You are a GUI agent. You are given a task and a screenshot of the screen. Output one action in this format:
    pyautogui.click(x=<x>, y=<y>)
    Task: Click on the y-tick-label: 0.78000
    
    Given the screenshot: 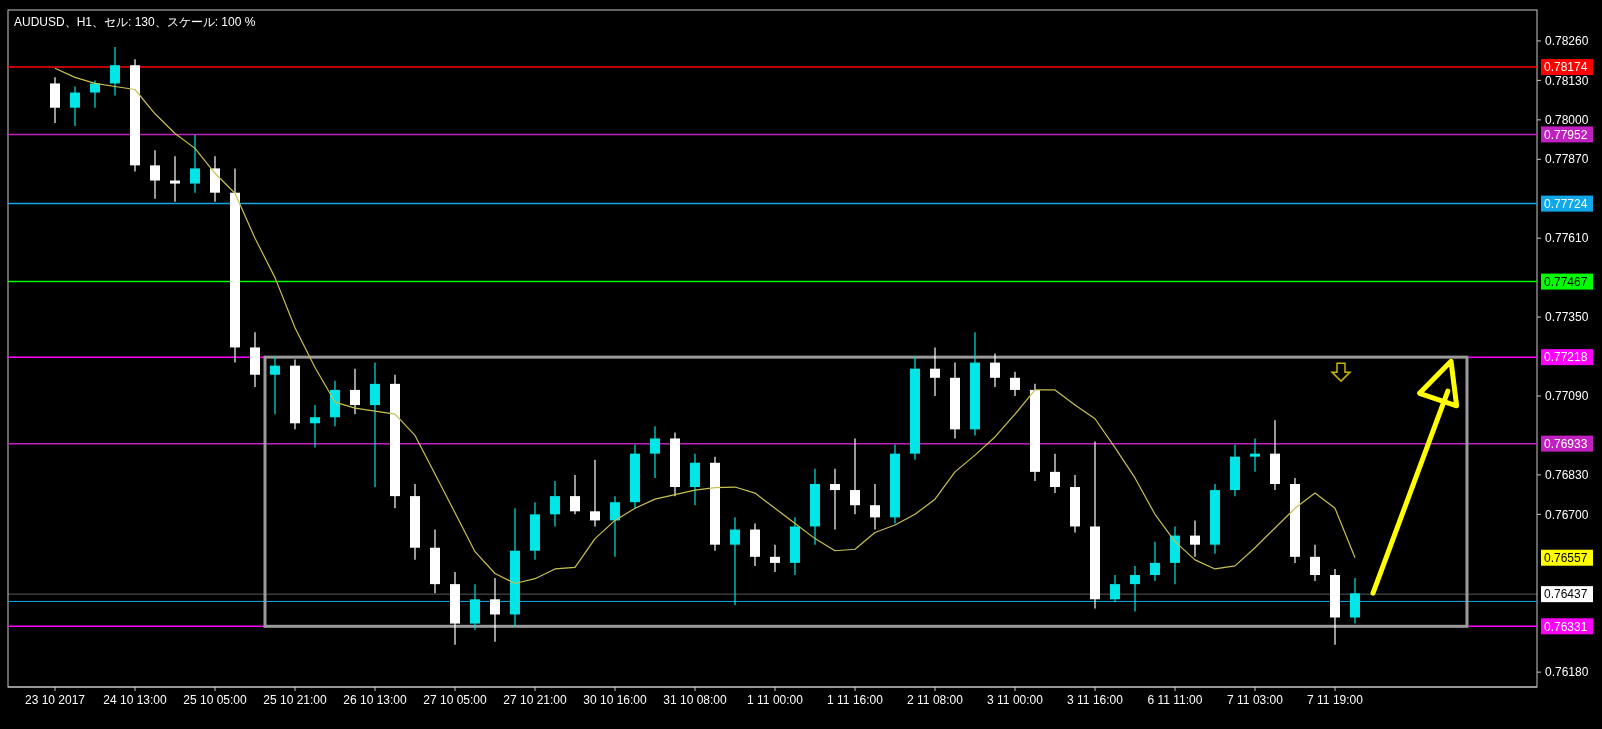 What is the action you would take?
    pyautogui.click(x=1567, y=120)
    